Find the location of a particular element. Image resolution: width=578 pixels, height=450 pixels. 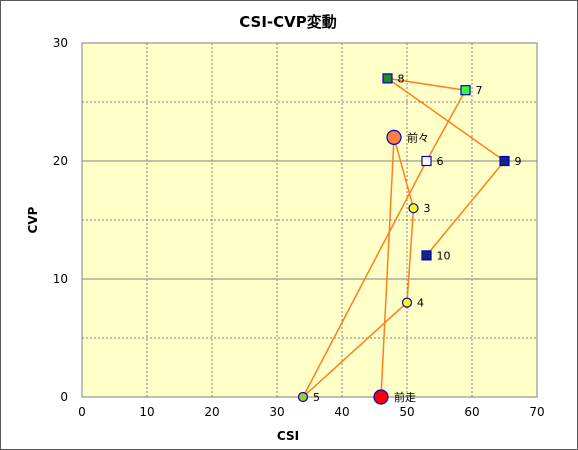

x-tick-label: 0 is located at coordinates (82, 412).